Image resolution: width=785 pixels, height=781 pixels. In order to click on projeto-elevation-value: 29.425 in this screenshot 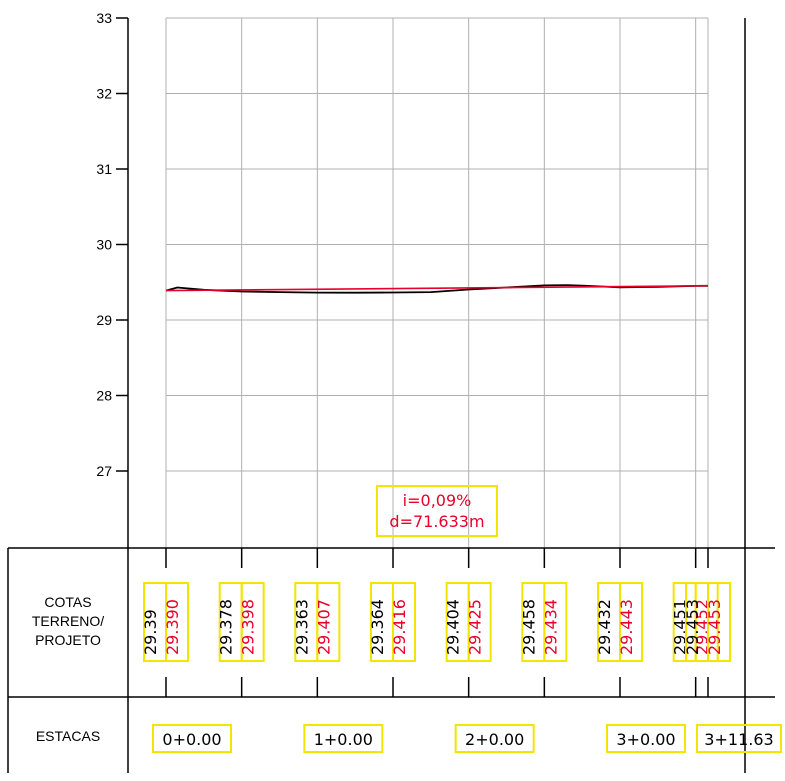, I will do `click(475, 627)`.